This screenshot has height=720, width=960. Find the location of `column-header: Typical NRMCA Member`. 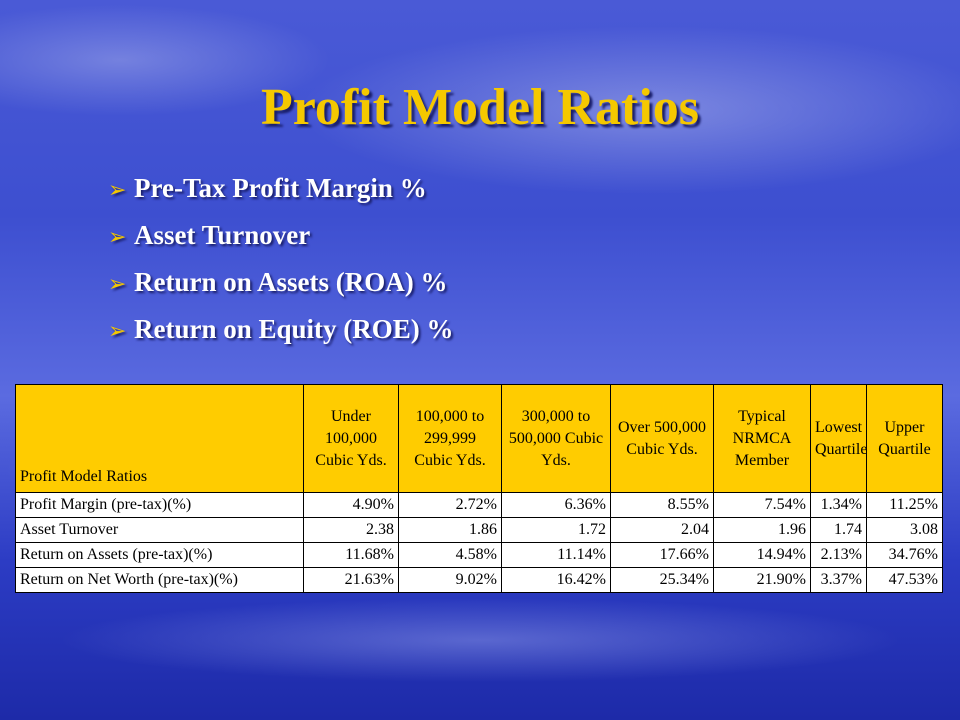

column-header: Typical NRMCA Member is located at coordinates (762, 438).